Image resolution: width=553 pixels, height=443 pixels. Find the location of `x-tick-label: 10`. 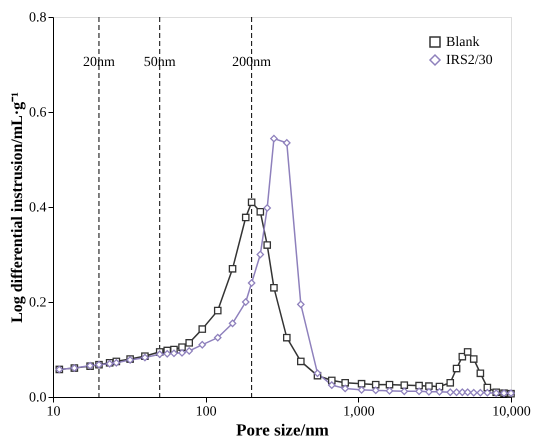

x-tick-label: 10 is located at coordinates (53, 412).